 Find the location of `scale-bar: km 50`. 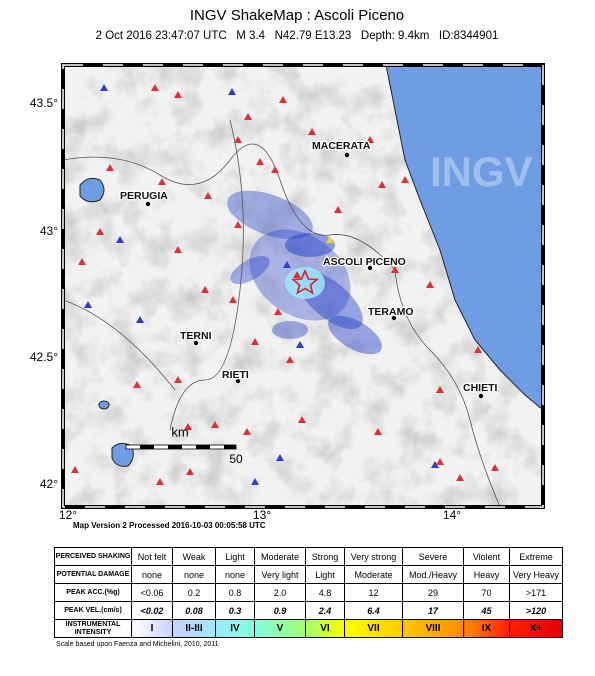

scale-bar: km 50 is located at coordinates (184, 445).